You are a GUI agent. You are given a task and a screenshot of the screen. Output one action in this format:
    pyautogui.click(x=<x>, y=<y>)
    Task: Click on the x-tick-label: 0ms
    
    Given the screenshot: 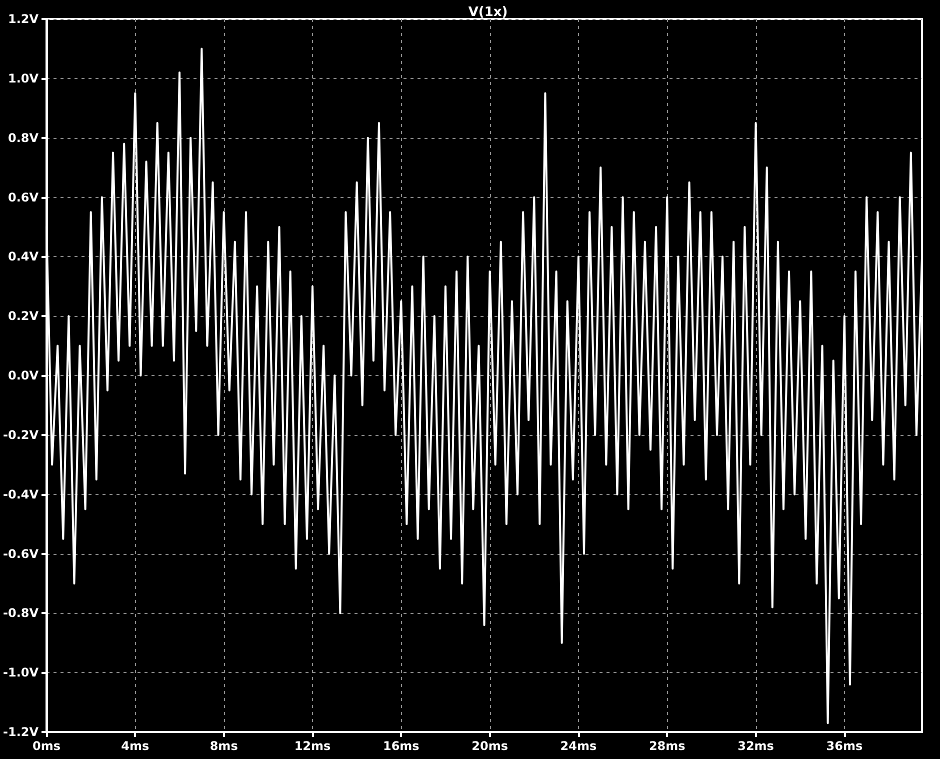 What is the action you would take?
    pyautogui.click(x=46, y=746)
    